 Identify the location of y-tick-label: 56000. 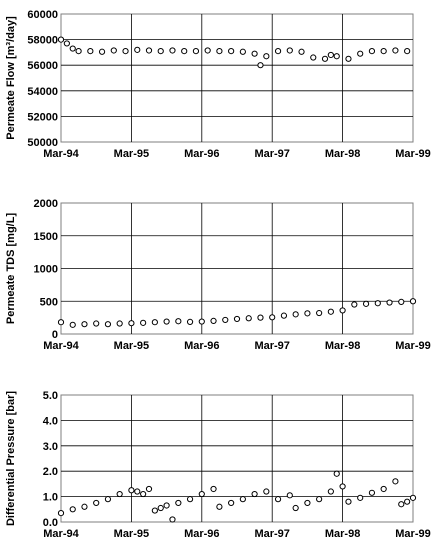
(42, 66).